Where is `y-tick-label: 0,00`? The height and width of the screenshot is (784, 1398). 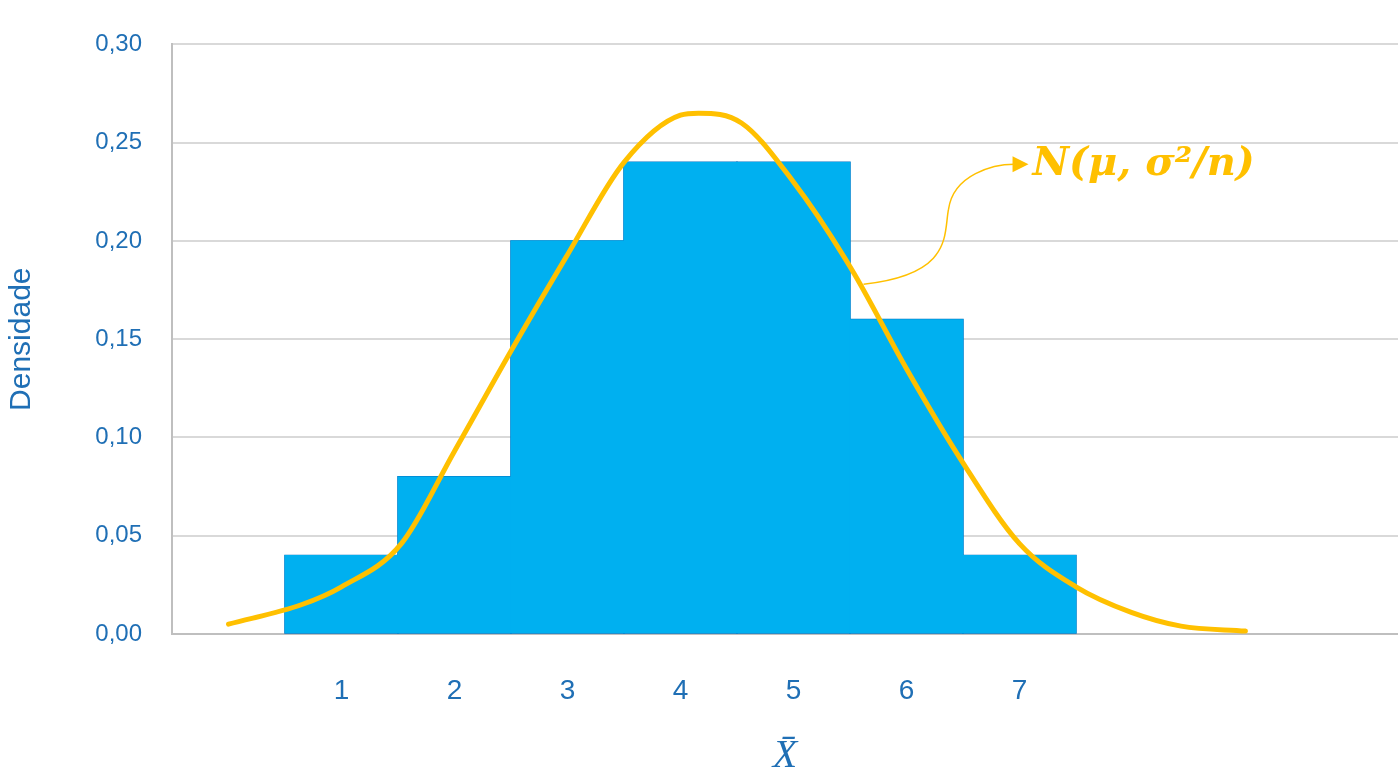
y-tick-label: 0,00 is located at coordinates (118, 632).